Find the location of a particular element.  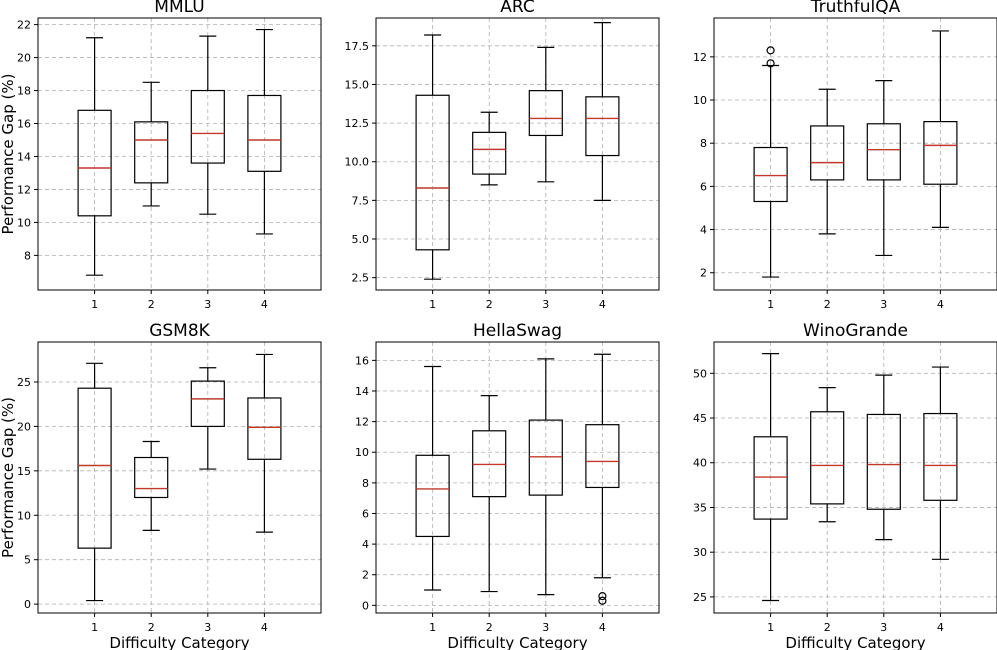

panel-4-cat-2-box is located at coordinates (151, 477).